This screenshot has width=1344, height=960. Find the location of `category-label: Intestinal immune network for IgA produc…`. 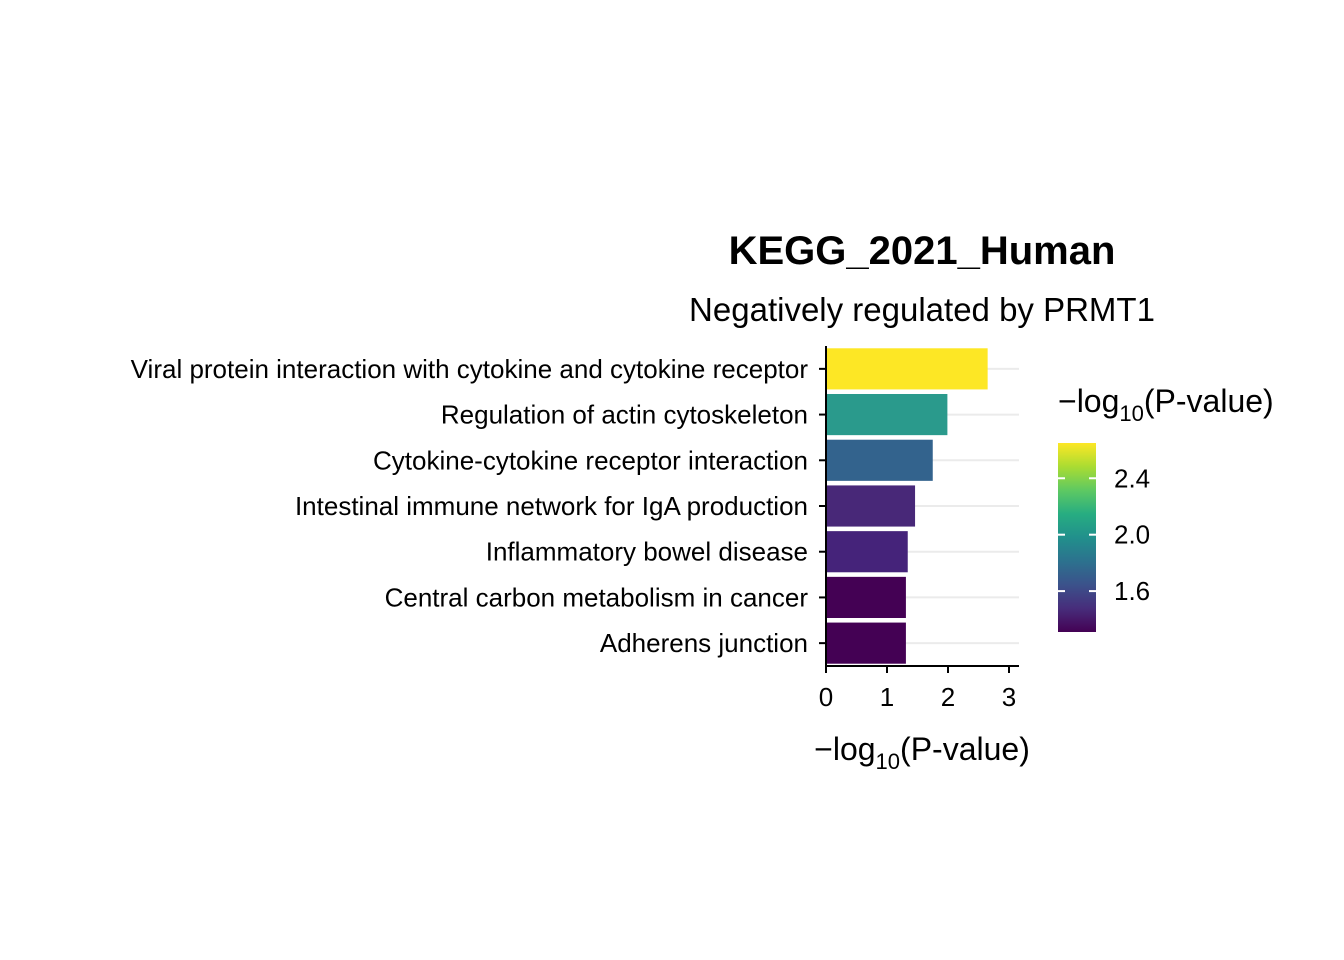

category-label: Intestinal immune network for IgA produc… is located at coordinates (551, 506).